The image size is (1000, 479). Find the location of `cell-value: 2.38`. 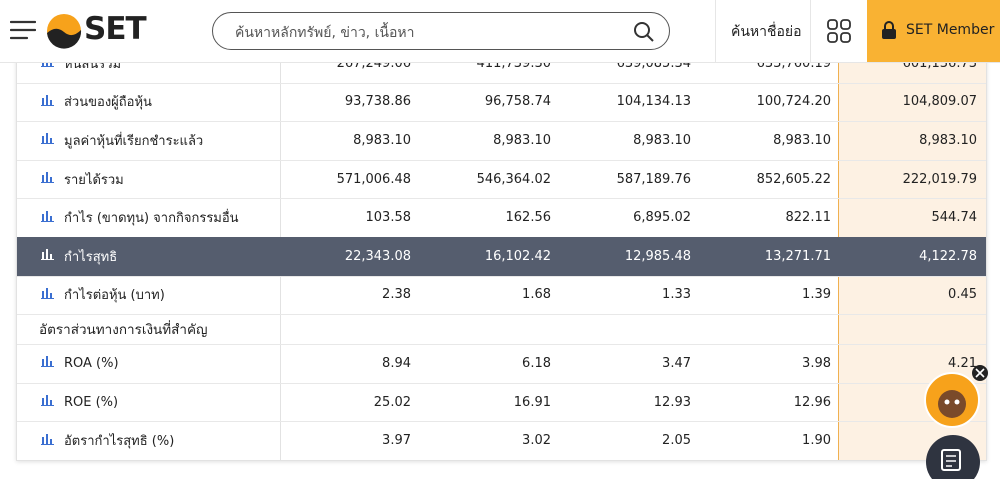

cell-value: 2.38 is located at coordinates (396, 295).